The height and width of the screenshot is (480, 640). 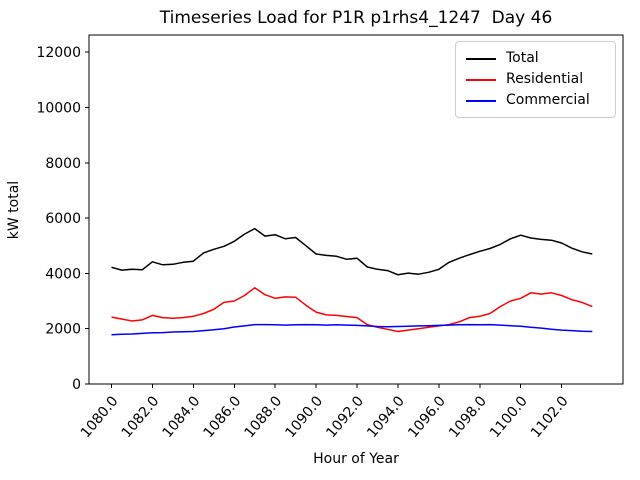 I want to click on y-tick-label: 0, so click(x=76, y=385).